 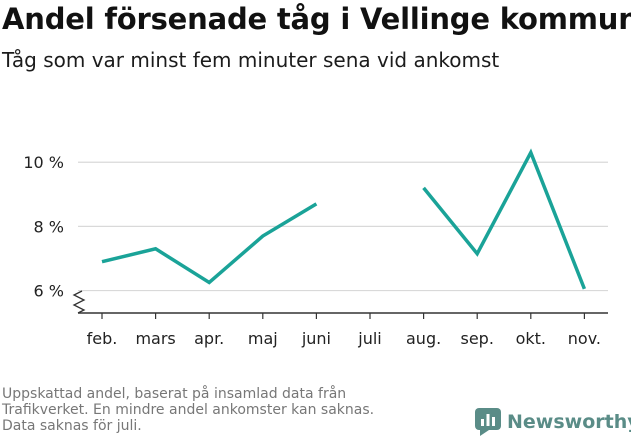 What do you see at coordinates (49, 291) in the screenshot?
I see `y-tick-label: 6 %` at bounding box center [49, 291].